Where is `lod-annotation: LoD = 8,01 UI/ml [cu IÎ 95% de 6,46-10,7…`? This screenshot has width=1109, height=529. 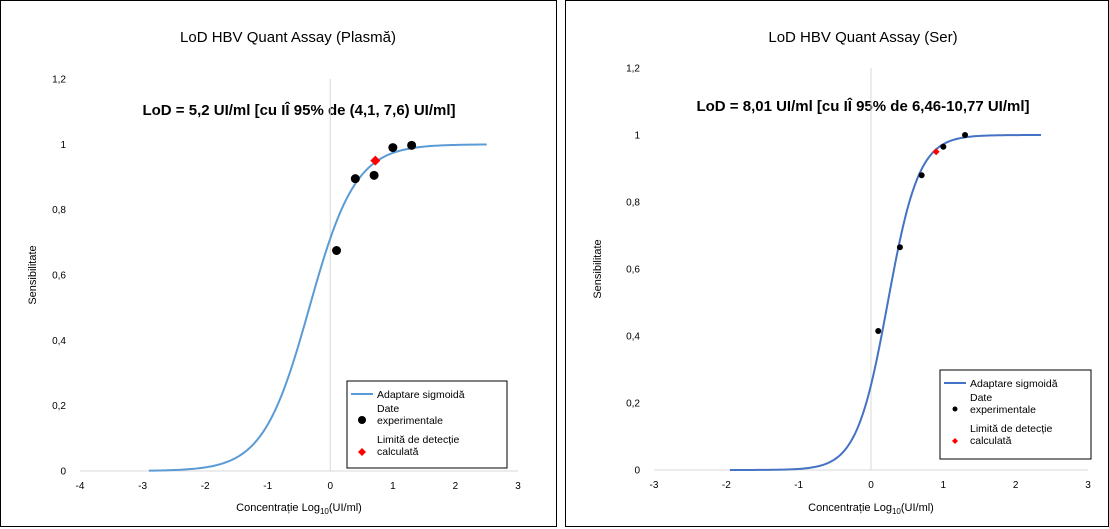
lod-annotation: LoD = 8,01 UI/ml [cu IÎ 95% de 6,46-10,7… is located at coordinates (862, 106).